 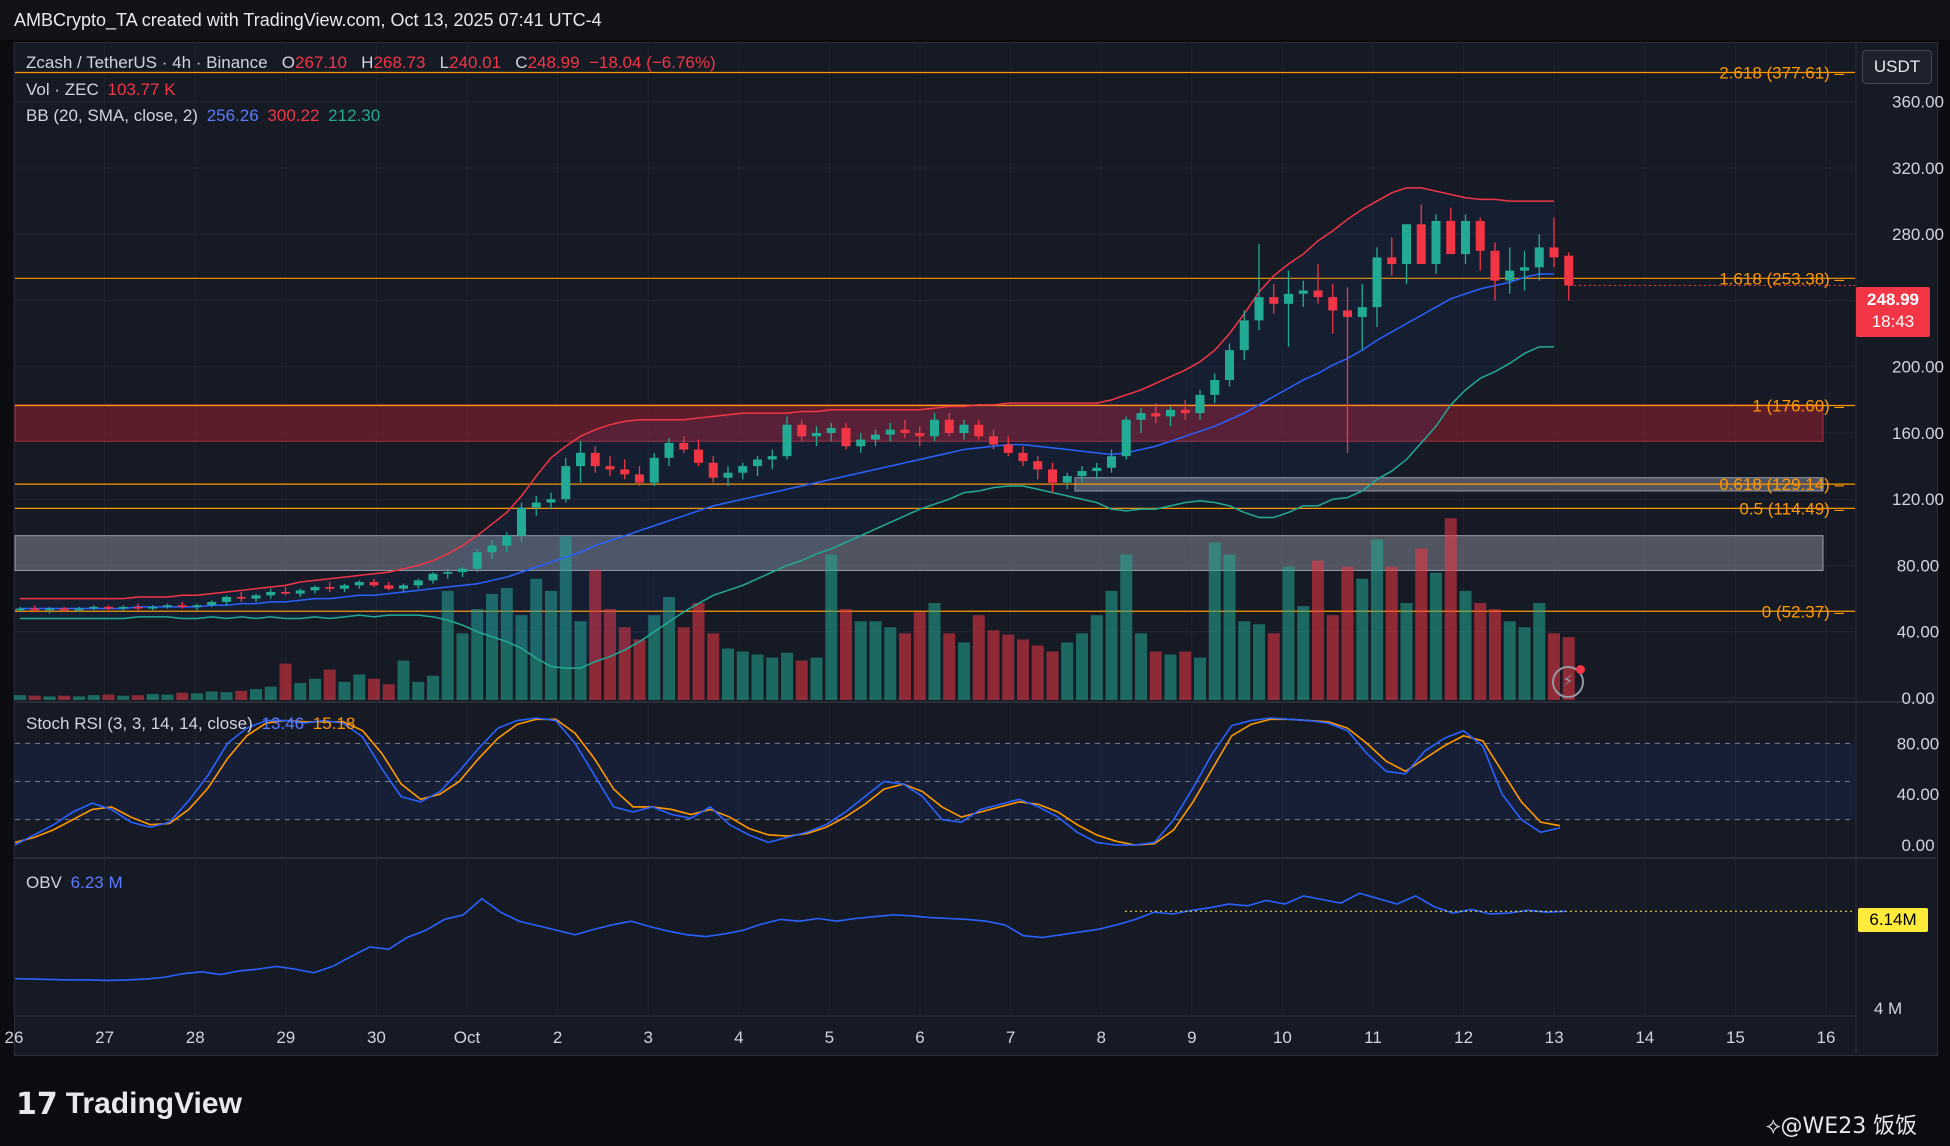 I want to click on time-tick-label: 15, so click(x=1735, y=1037).